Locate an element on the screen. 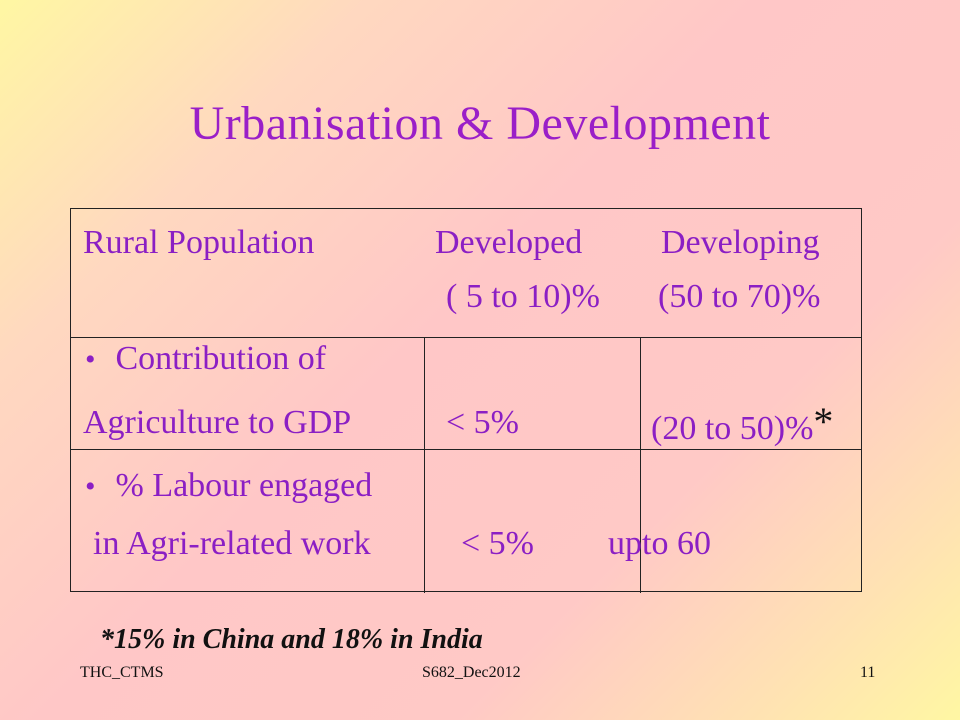  labour-developing-value: upto 60 is located at coordinates (659, 543).